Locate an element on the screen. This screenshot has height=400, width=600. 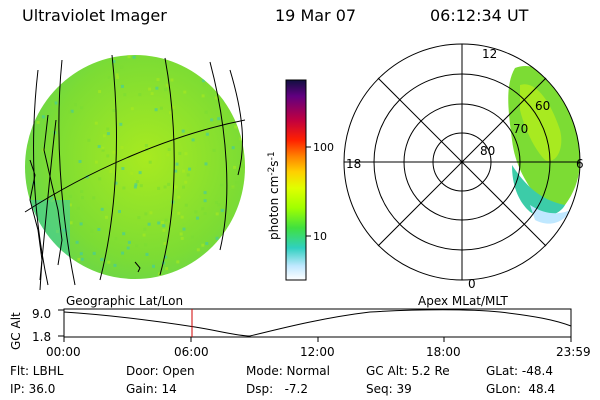
mode-readout: Mode: Normal is located at coordinates (288, 371).